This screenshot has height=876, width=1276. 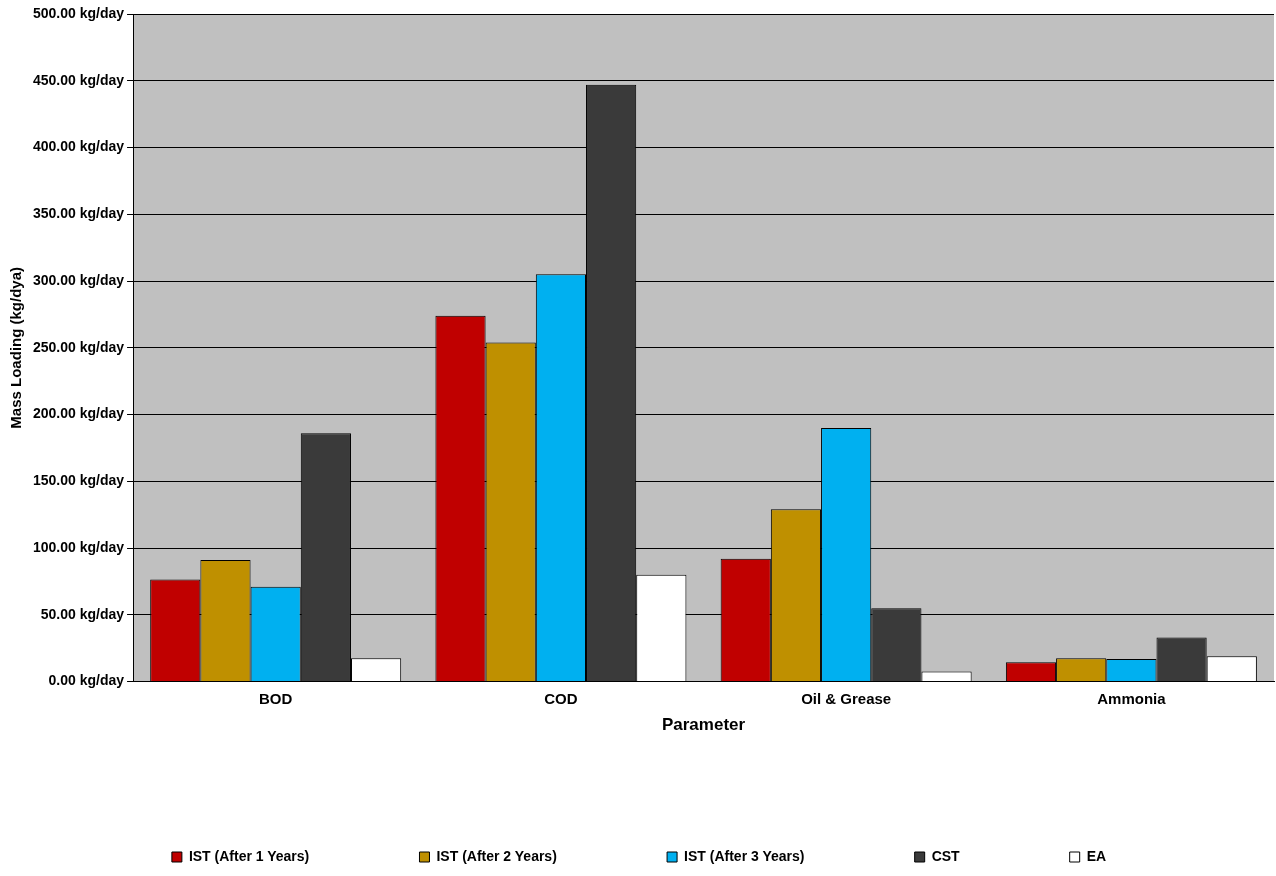 What do you see at coordinates (79, 79) in the screenshot?
I see `y-tick-label: 450.00 kg/day` at bounding box center [79, 79].